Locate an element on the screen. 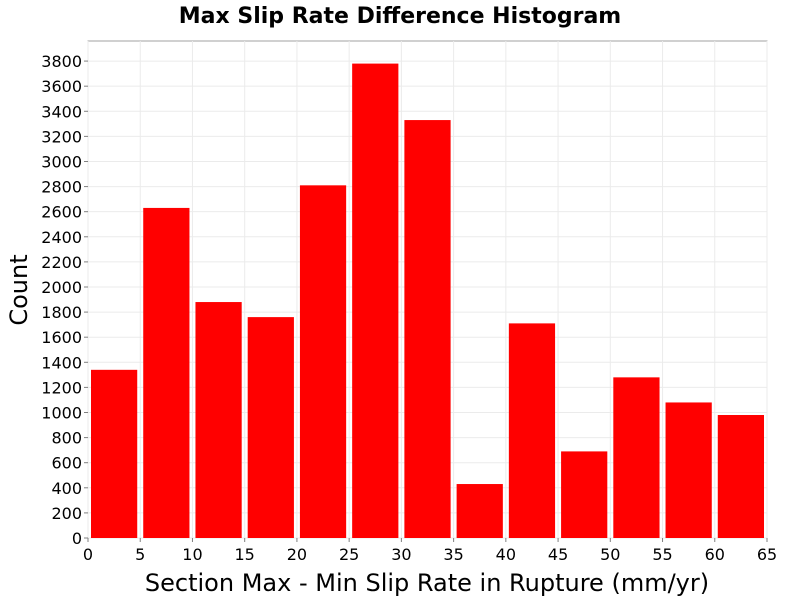  y-tick-label: 400 is located at coordinates (66, 488).